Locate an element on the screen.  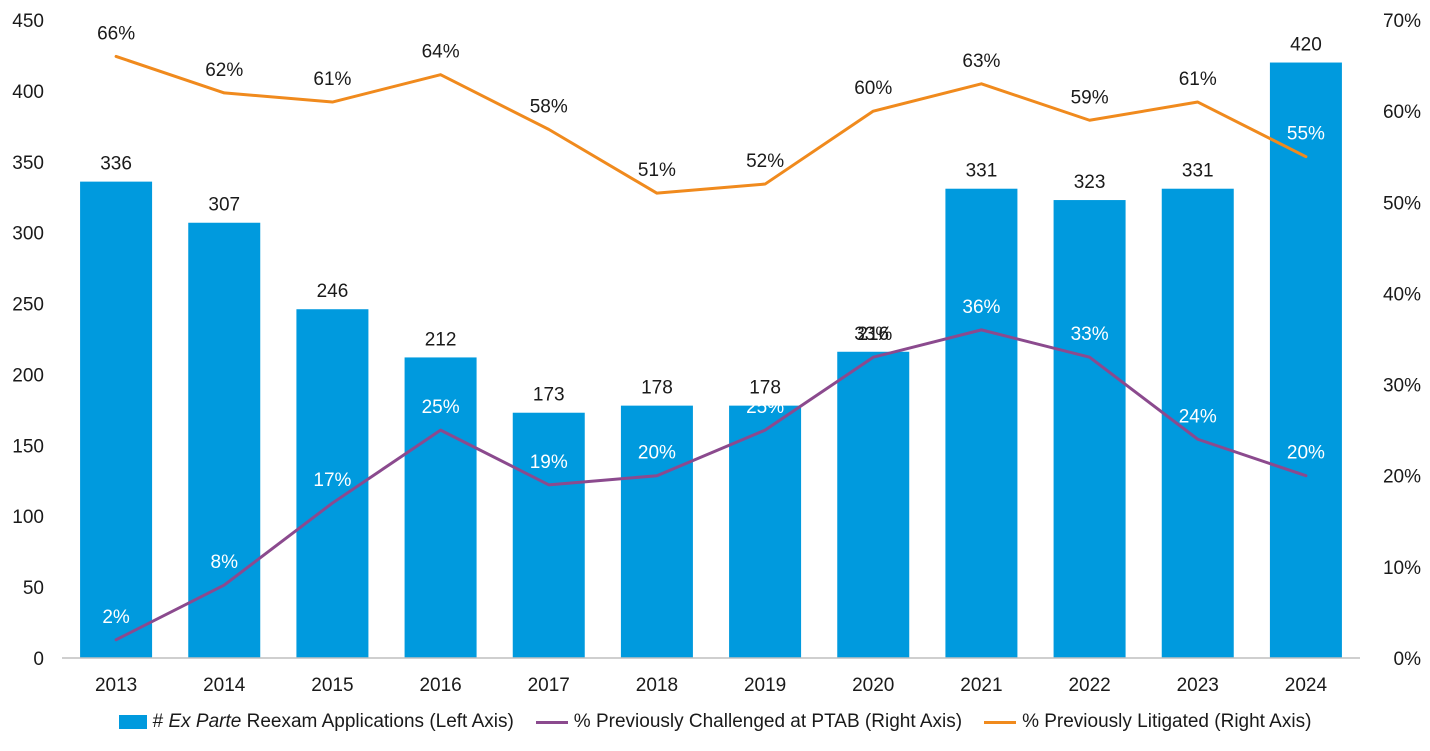
bar-2014 is located at coordinates (224, 440).